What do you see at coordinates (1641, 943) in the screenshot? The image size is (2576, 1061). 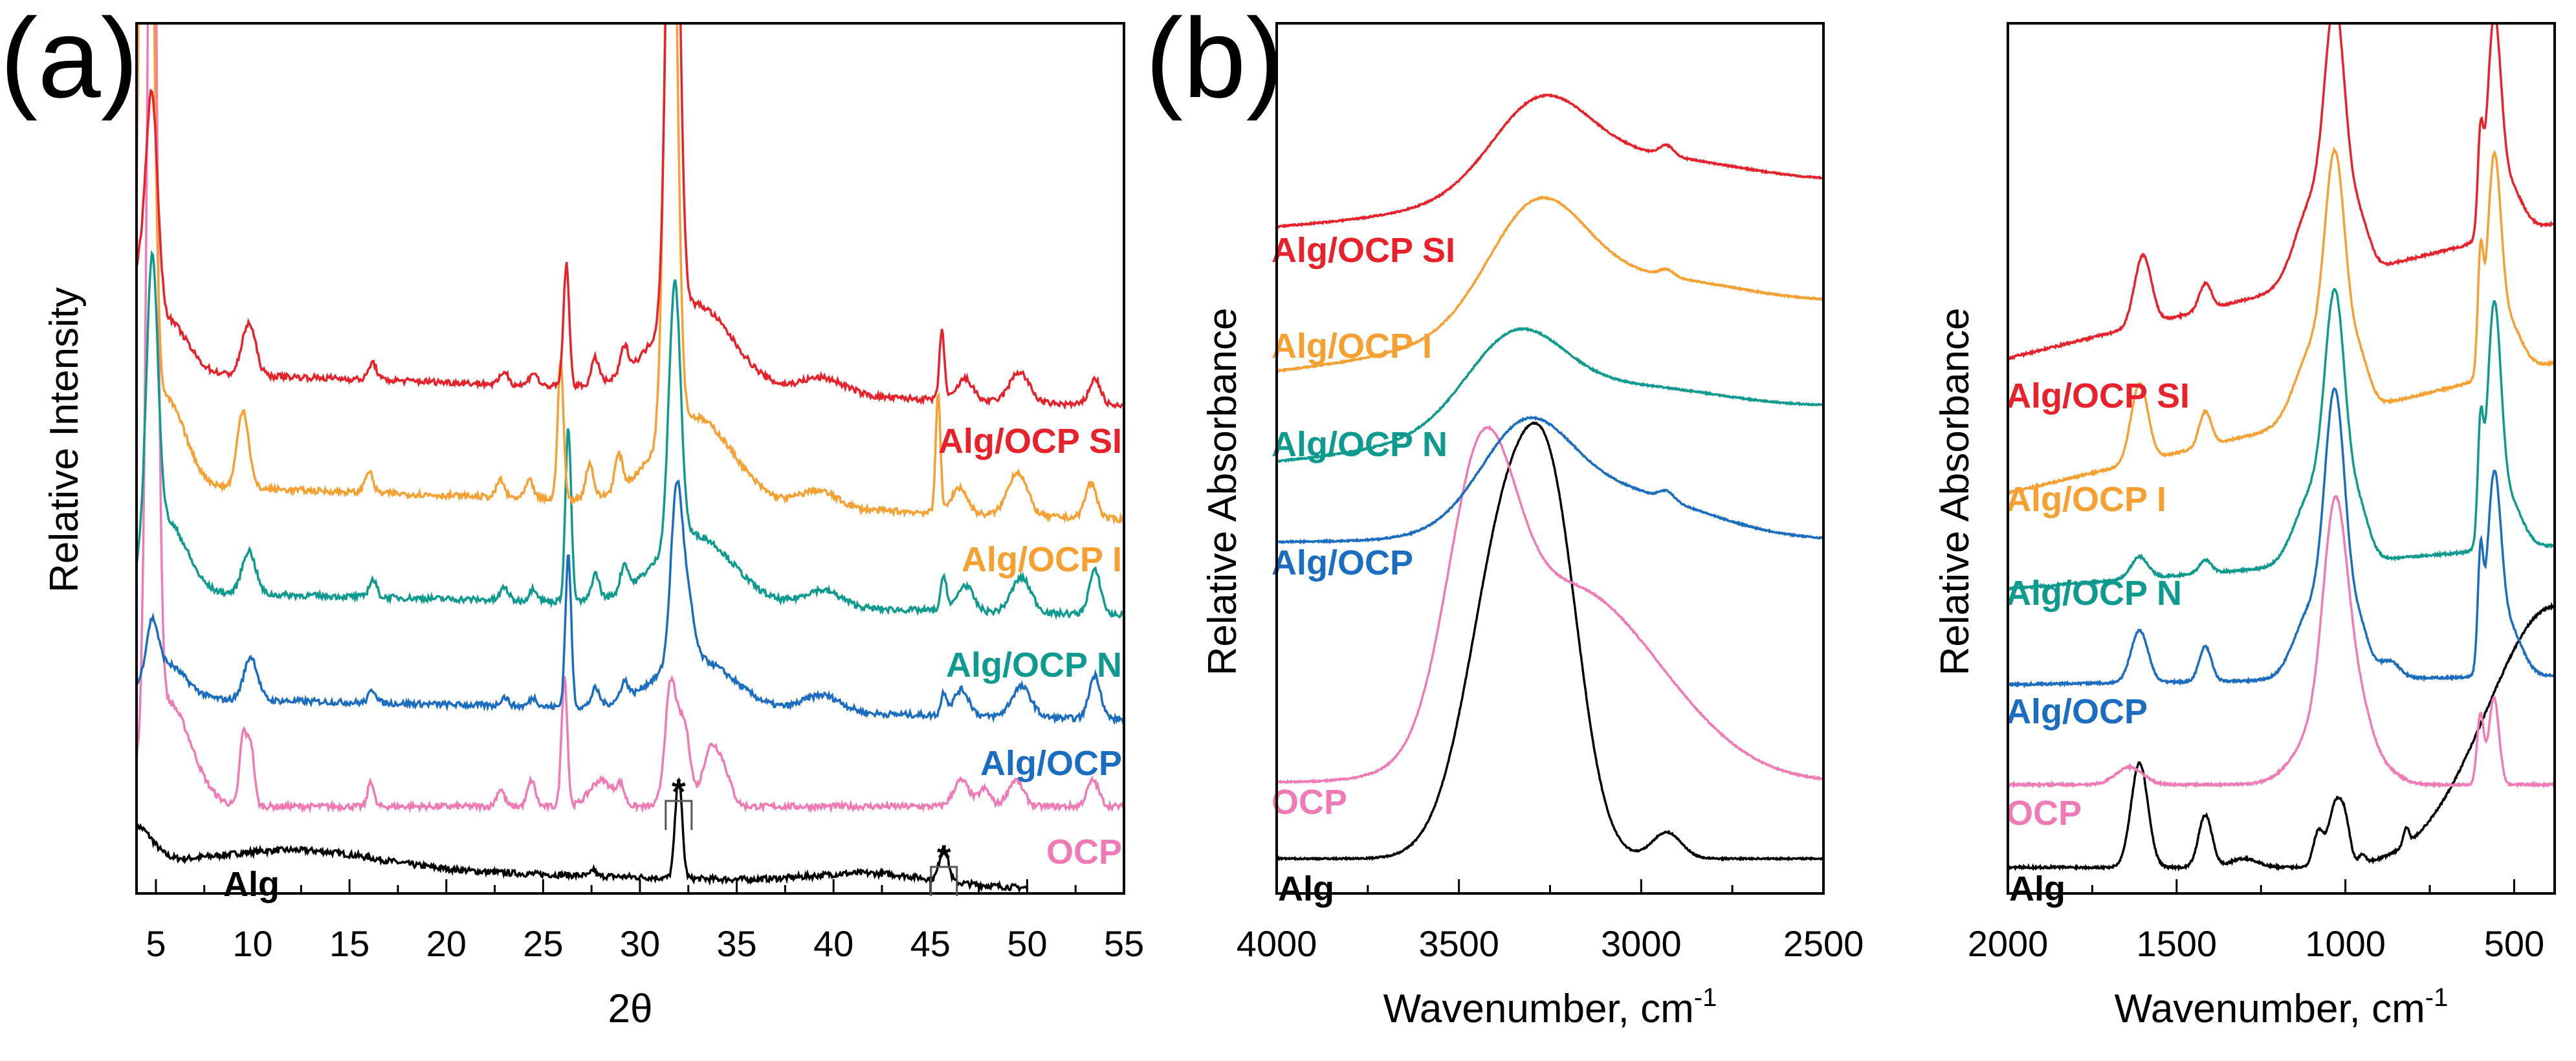 I see `x-tick-label: 3000` at bounding box center [1641, 943].